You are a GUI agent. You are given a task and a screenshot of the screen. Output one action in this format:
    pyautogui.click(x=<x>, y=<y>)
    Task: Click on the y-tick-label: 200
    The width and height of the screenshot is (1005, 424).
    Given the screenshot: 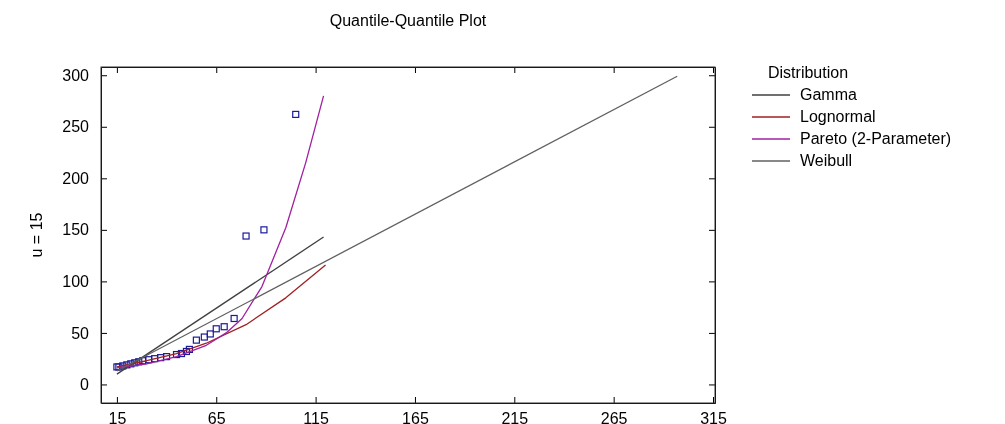 What is the action you would take?
    pyautogui.click(x=76, y=178)
    